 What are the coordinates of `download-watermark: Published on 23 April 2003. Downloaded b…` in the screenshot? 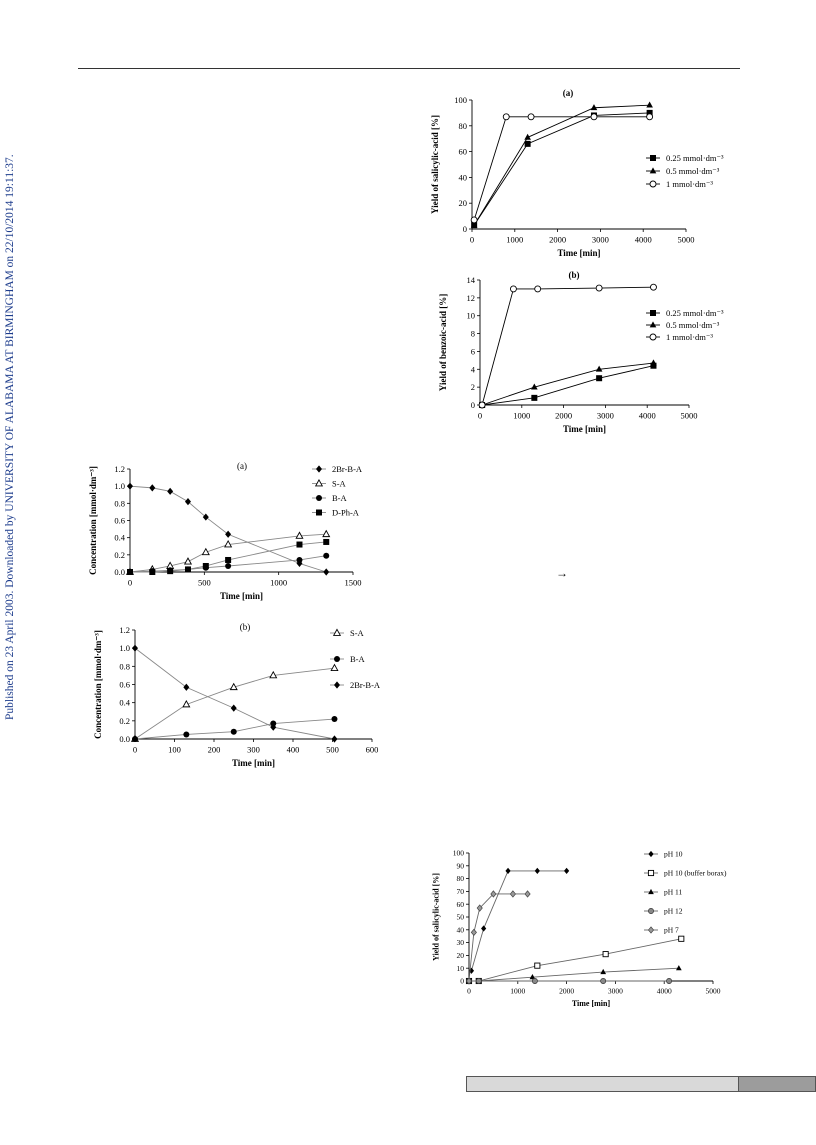 It's located at (10, 437).